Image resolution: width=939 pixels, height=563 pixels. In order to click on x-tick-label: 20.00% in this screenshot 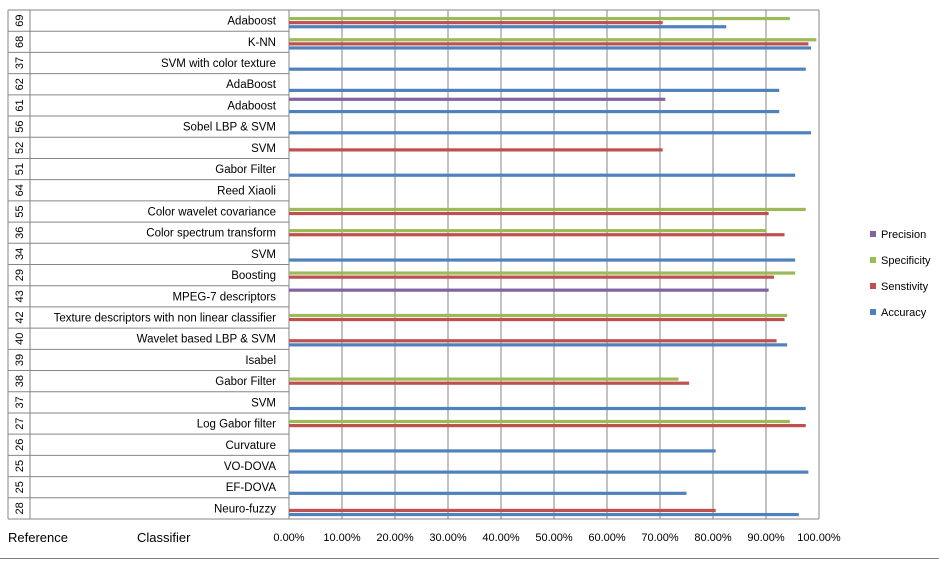, I will do `click(395, 538)`.